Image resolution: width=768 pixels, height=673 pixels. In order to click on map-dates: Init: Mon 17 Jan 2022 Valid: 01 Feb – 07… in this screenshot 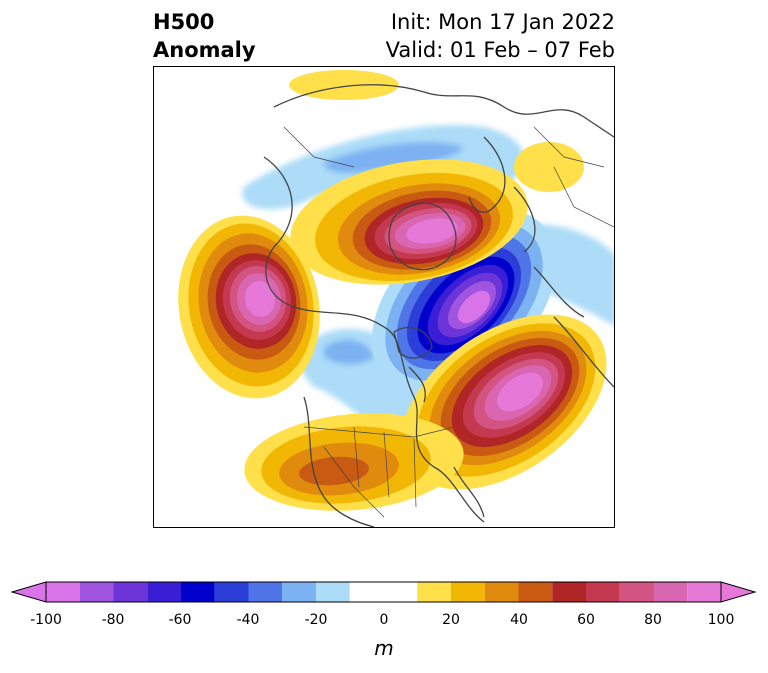, I will do `click(500, 36)`.